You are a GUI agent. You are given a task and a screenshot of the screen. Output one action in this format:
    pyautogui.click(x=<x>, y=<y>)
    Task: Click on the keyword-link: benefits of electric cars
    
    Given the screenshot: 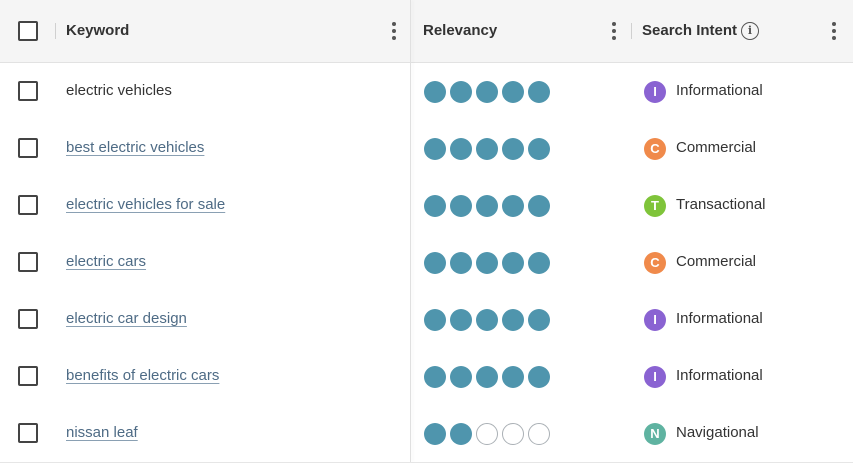 What is the action you would take?
    pyautogui.click(x=143, y=375)
    